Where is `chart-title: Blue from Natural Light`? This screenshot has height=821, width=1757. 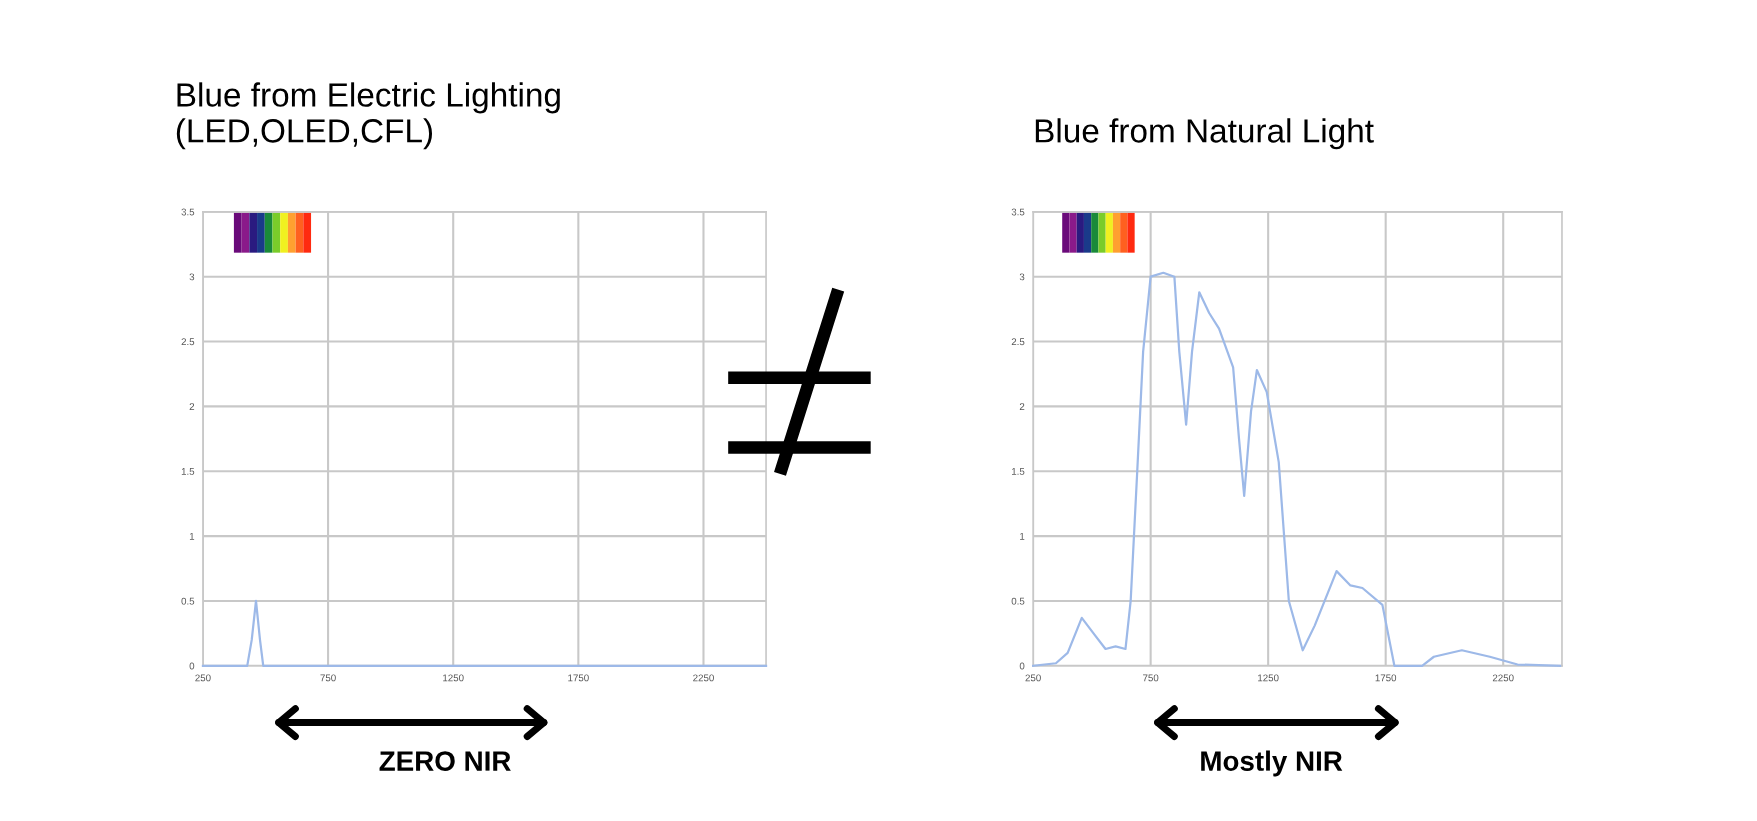 chart-title: Blue from Natural Light is located at coordinates (1204, 134).